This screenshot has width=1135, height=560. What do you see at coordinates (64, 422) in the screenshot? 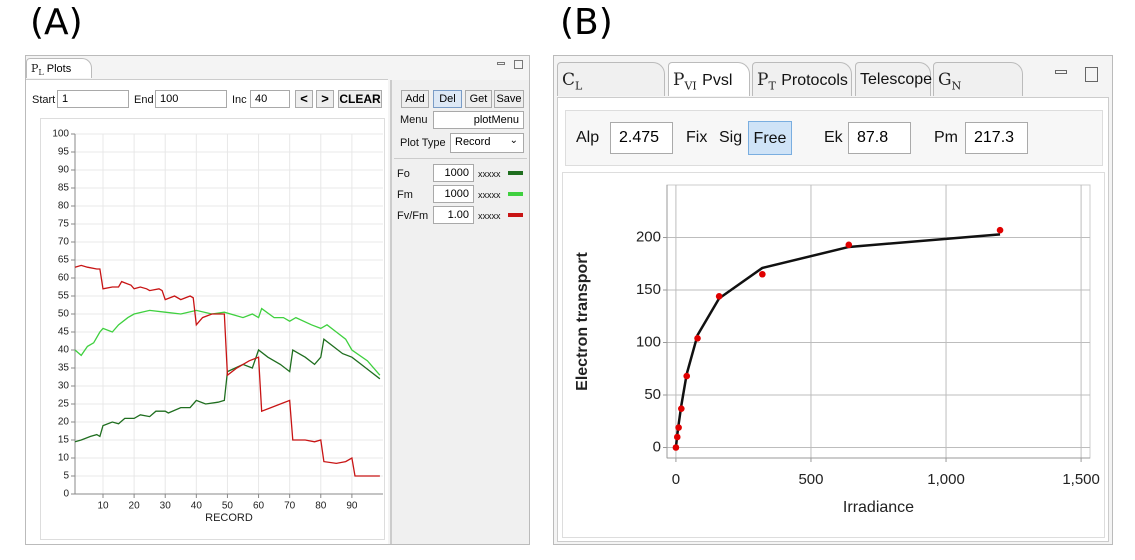
I see `y-tick-label: 20` at bounding box center [64, 422].